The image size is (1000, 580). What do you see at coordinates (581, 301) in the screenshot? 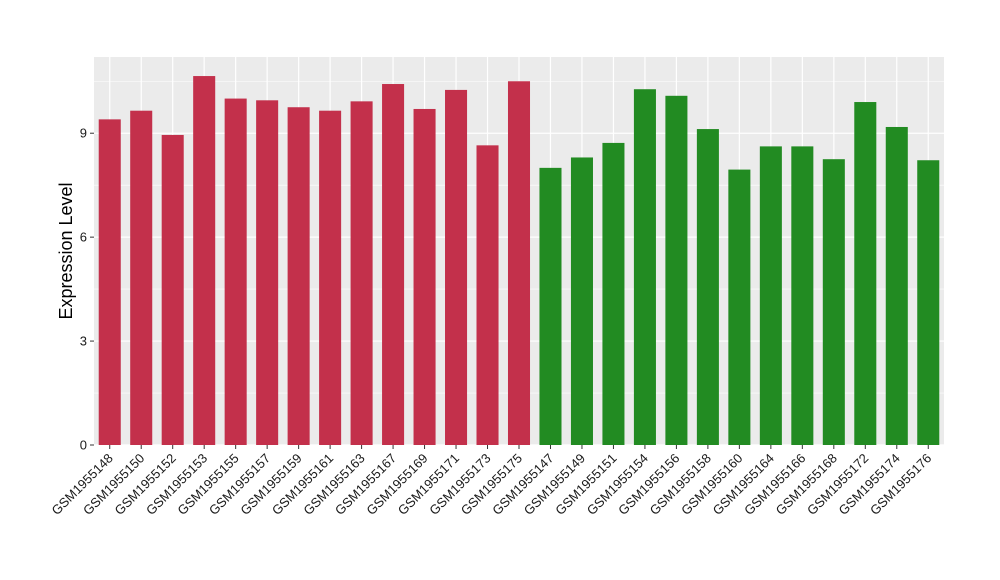
I see `bar-GSM1955149` at bounding box center [581, 301].